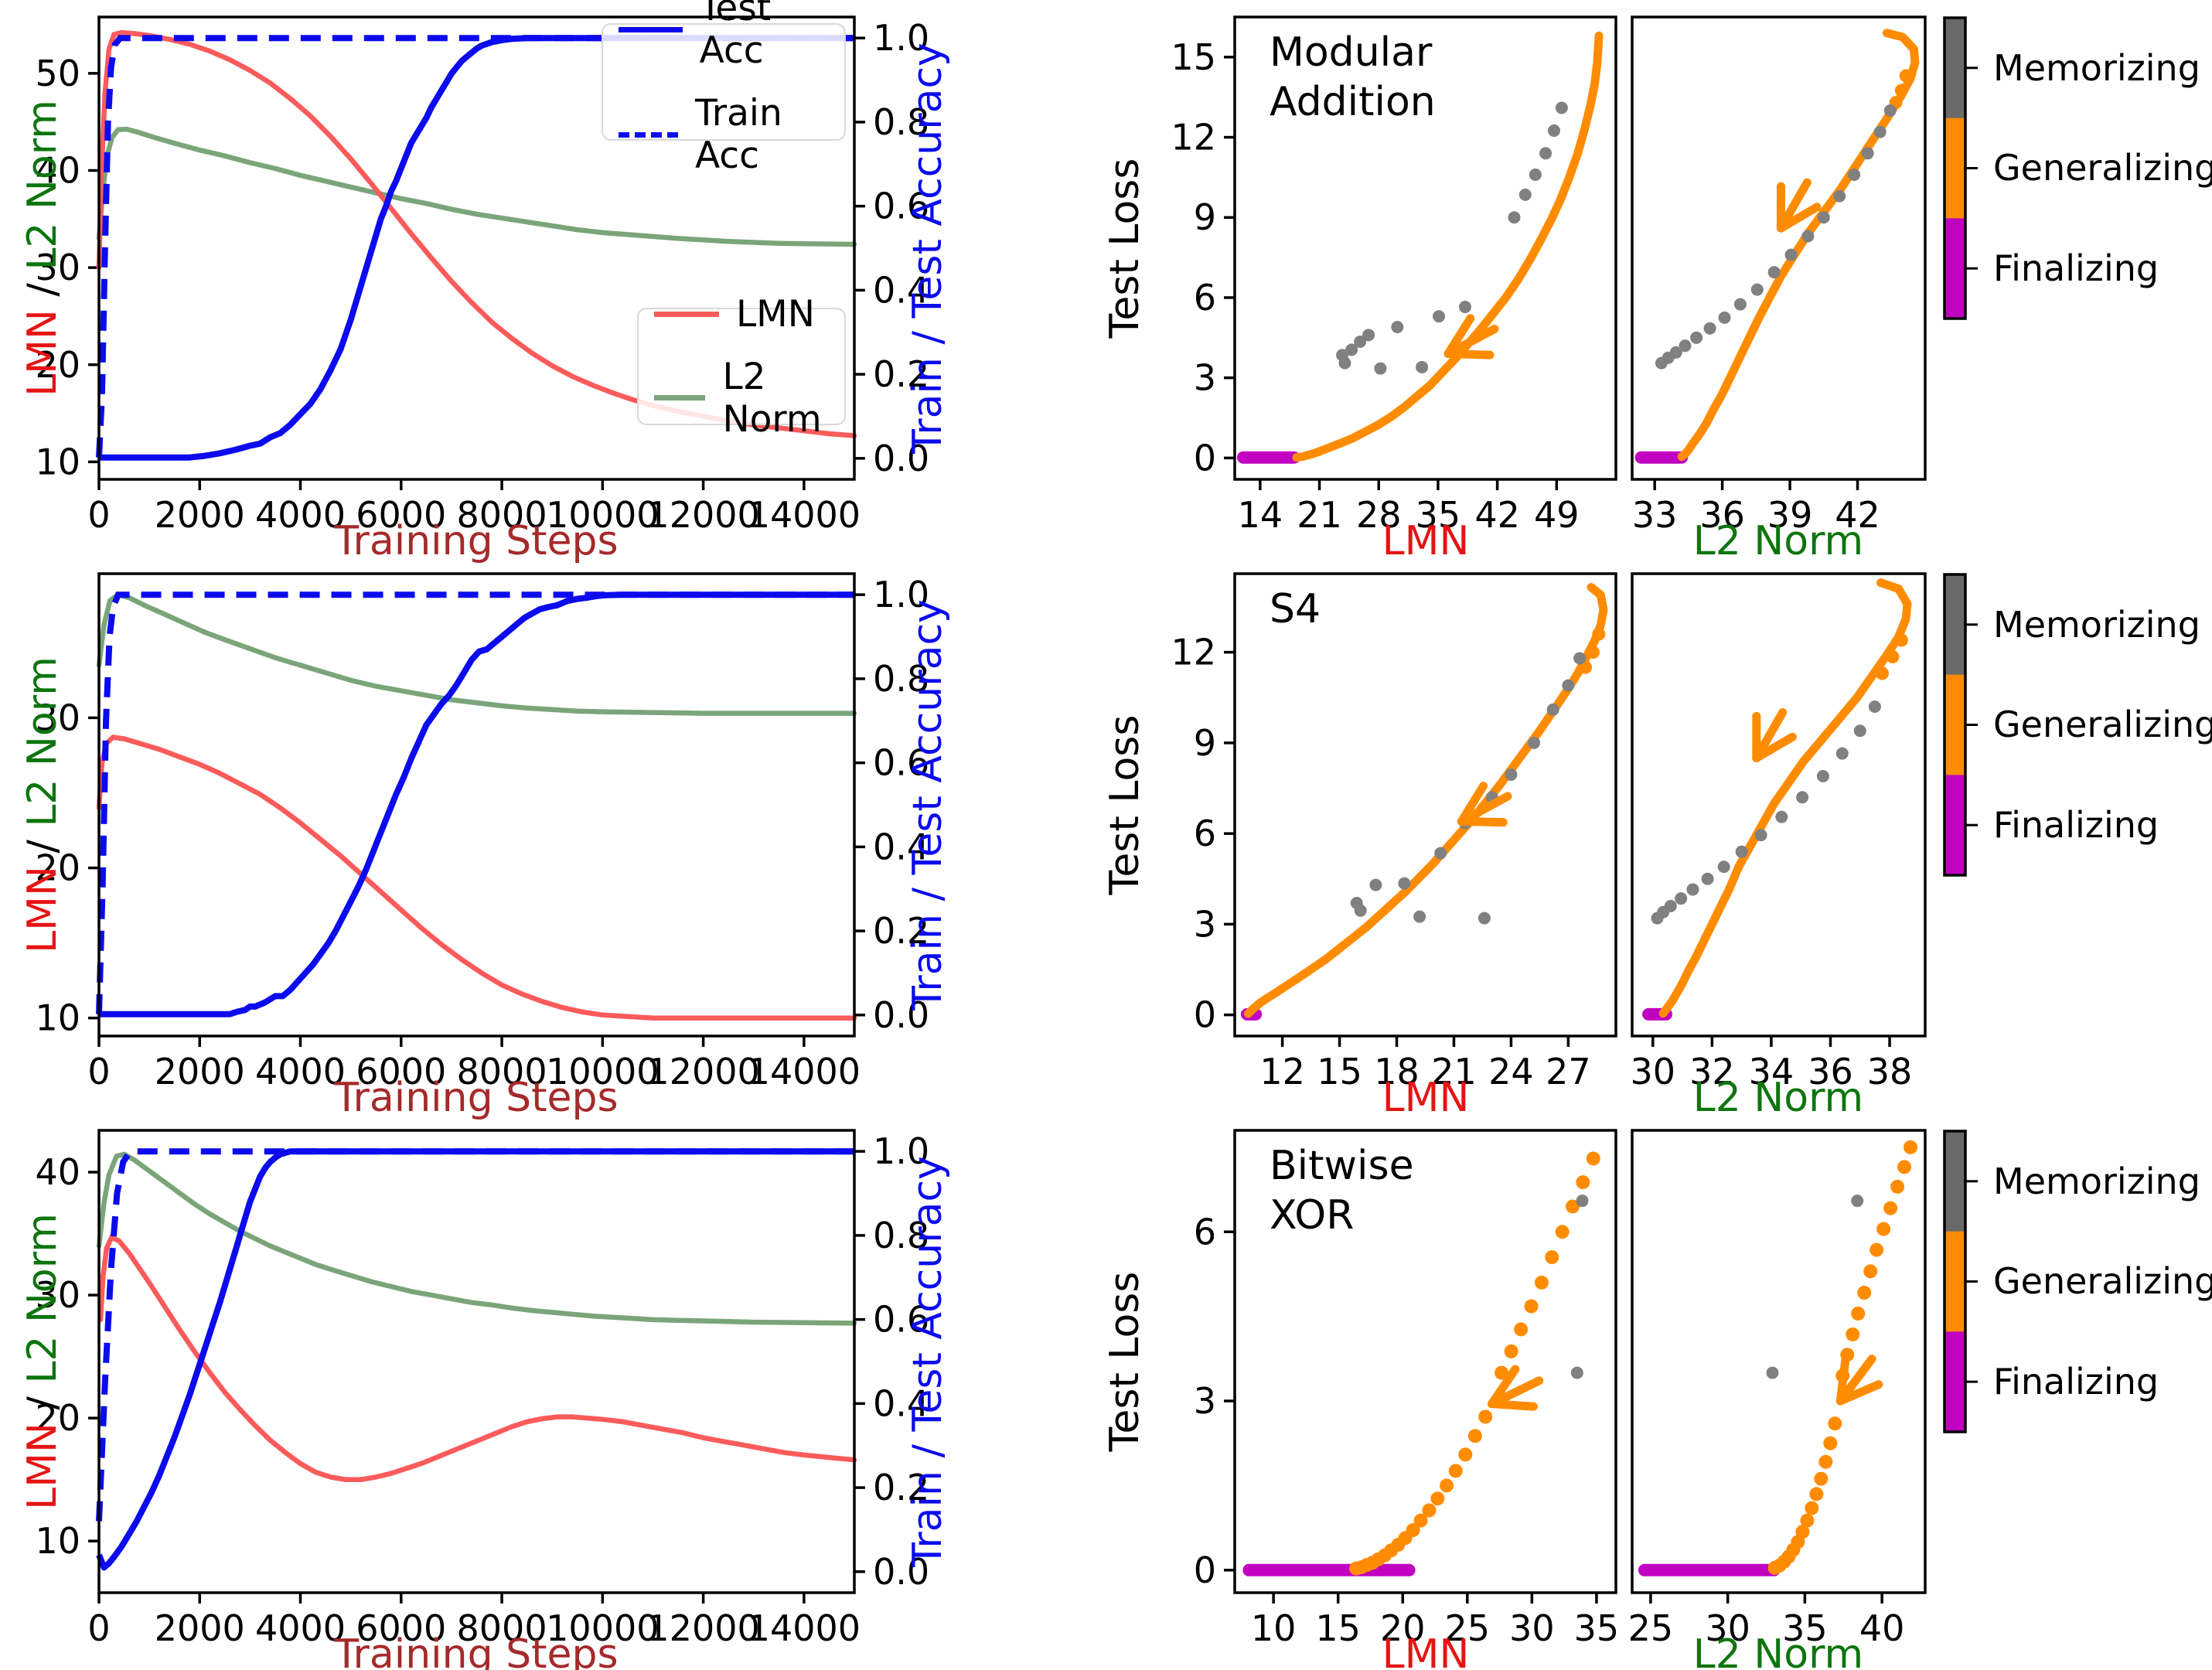 The image size is (2212, 1670). Describe the element at coordinates (2076, 825) in the screenshot. I see `row2-colorbar-label-finalizing: Finalizing` at that location.